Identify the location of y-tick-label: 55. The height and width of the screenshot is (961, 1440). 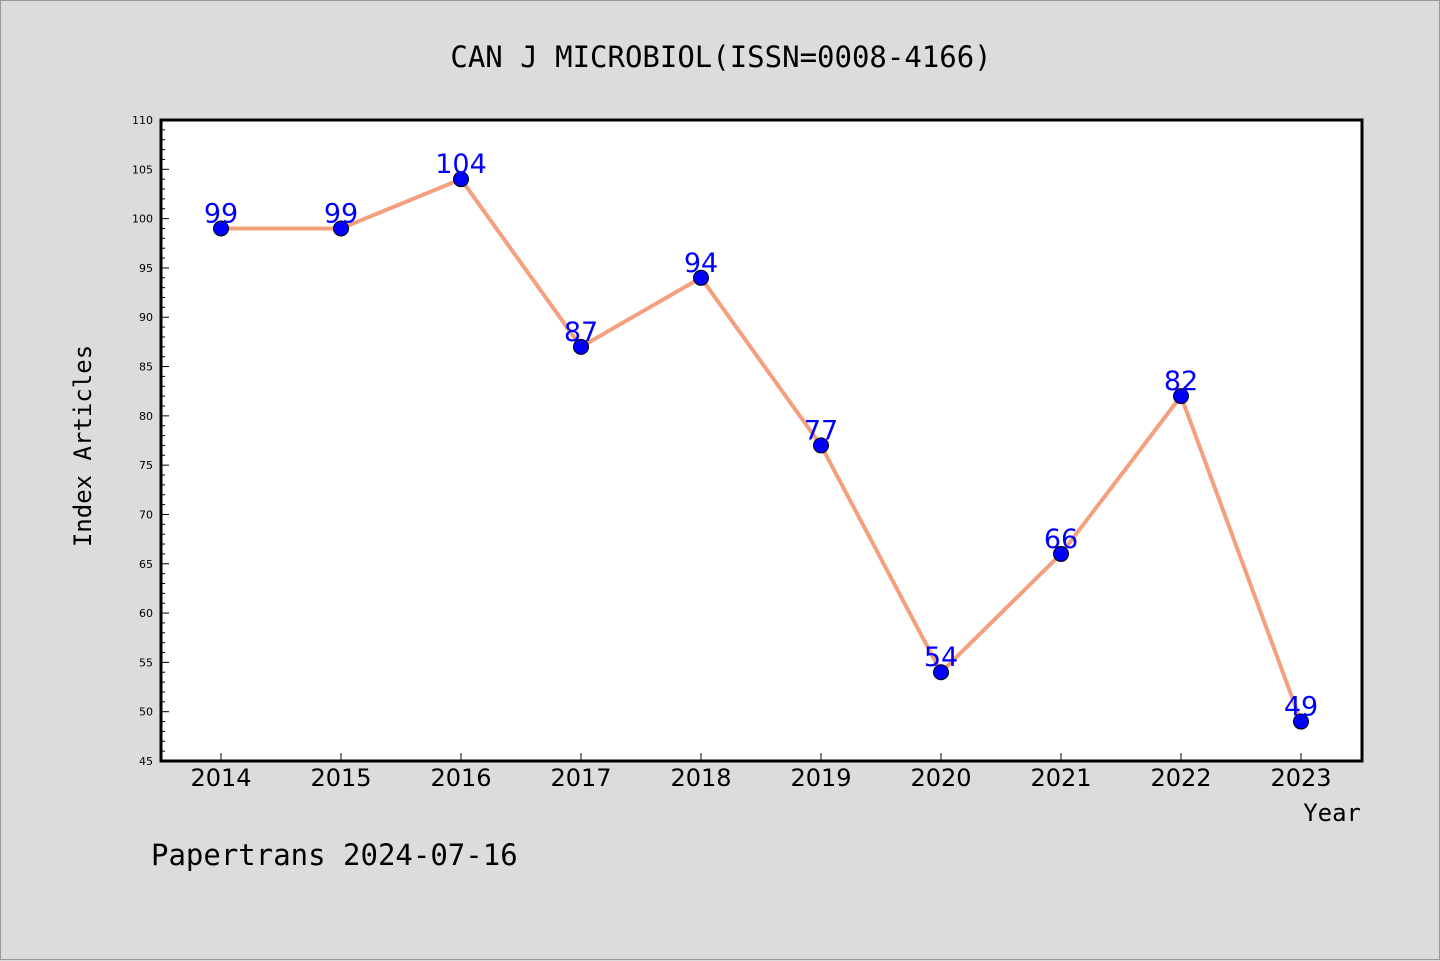
(146, 662).